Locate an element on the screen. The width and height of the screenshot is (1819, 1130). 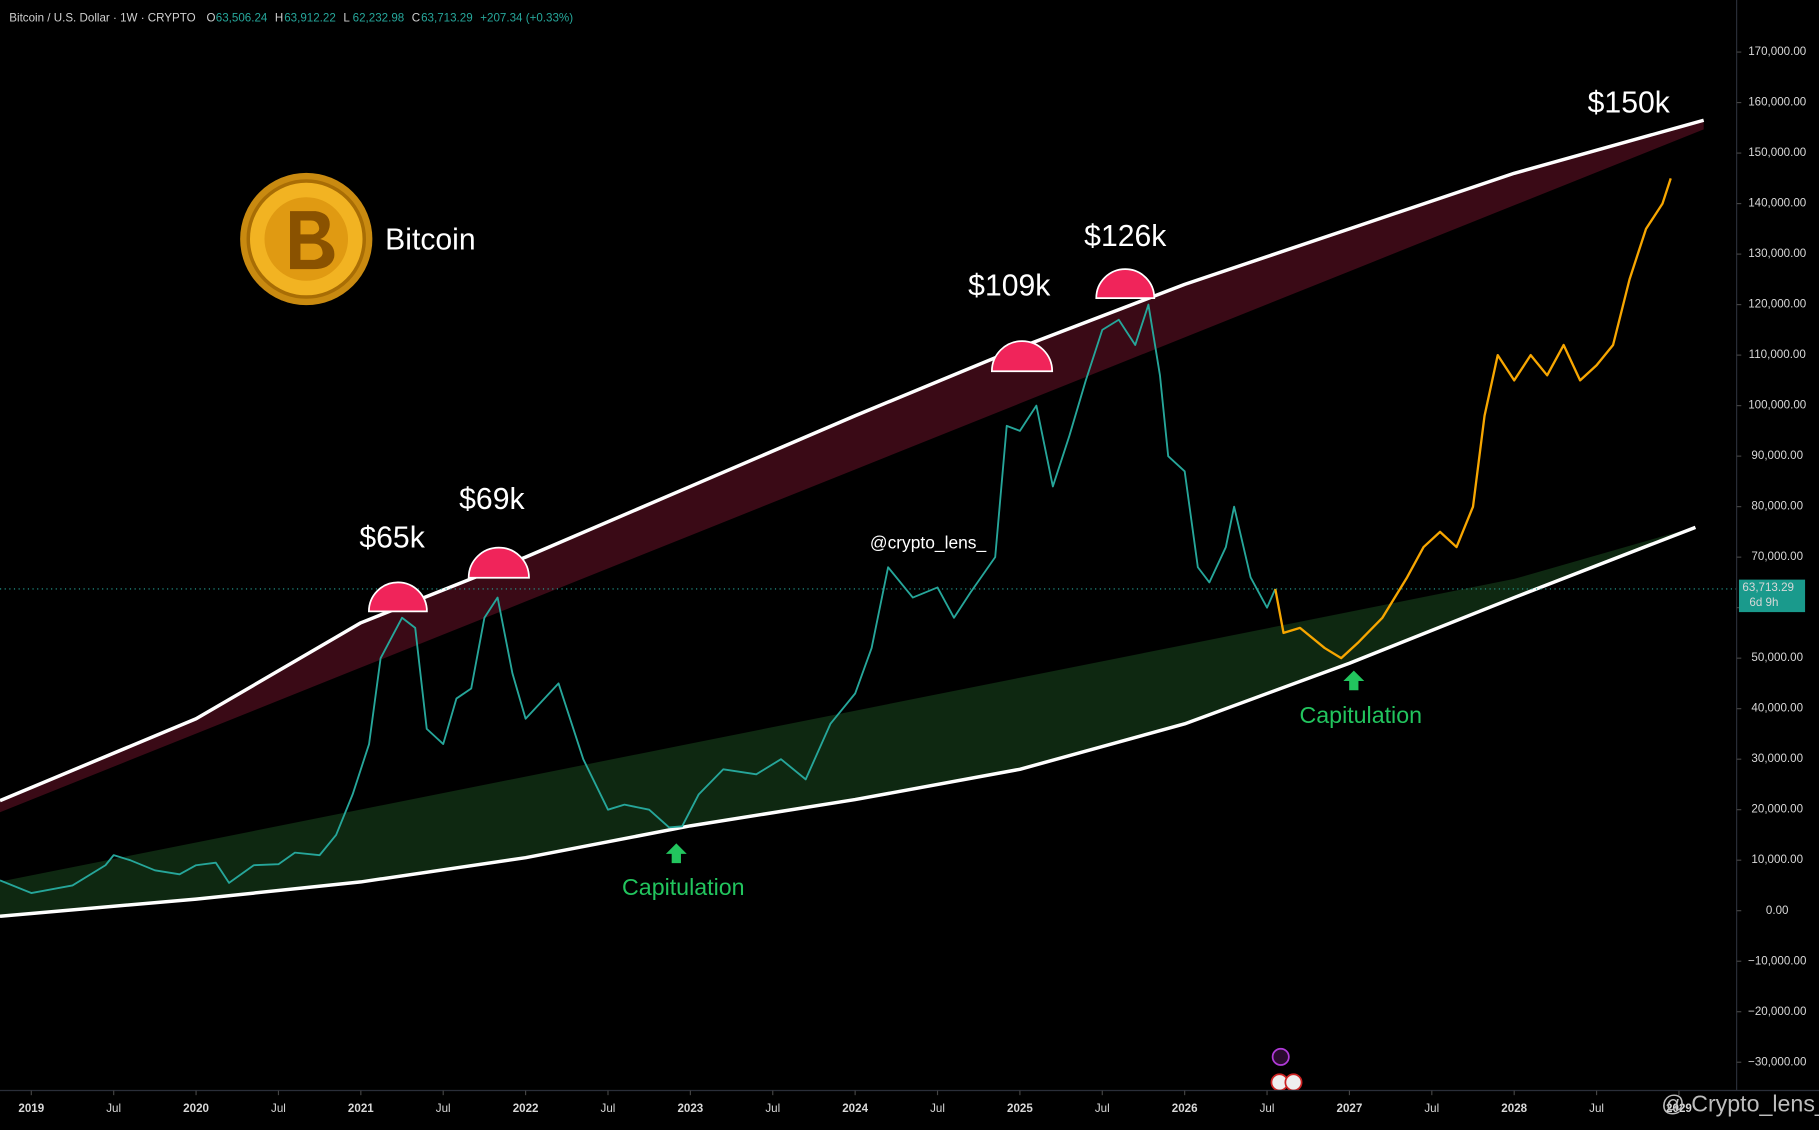
annotation: Bitcoin is located at coordinates (430, 239).